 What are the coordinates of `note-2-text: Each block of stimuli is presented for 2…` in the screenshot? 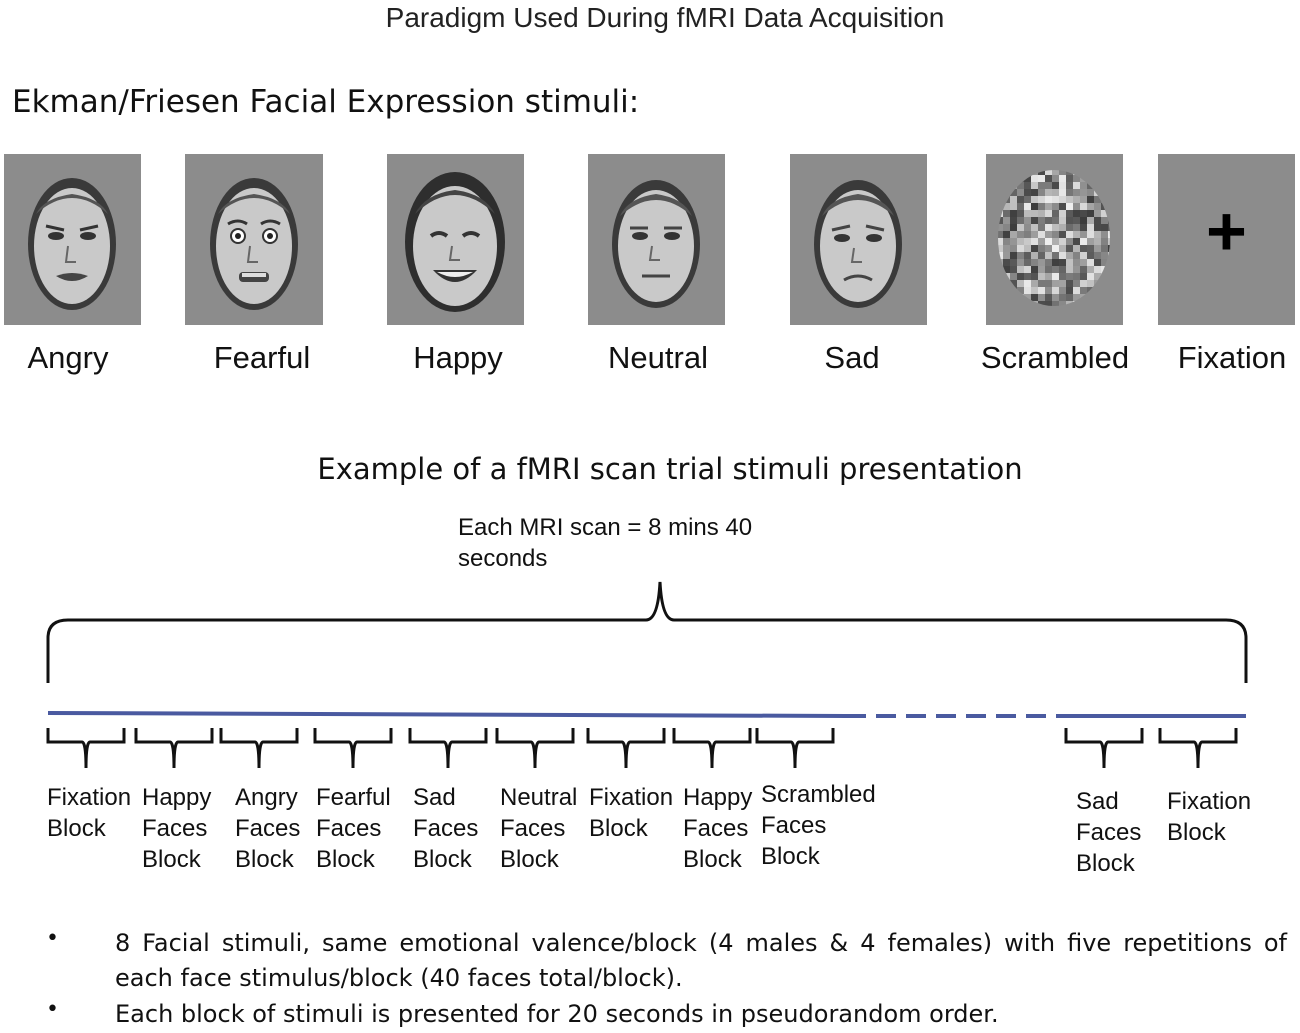 It's located at (557, 1014).